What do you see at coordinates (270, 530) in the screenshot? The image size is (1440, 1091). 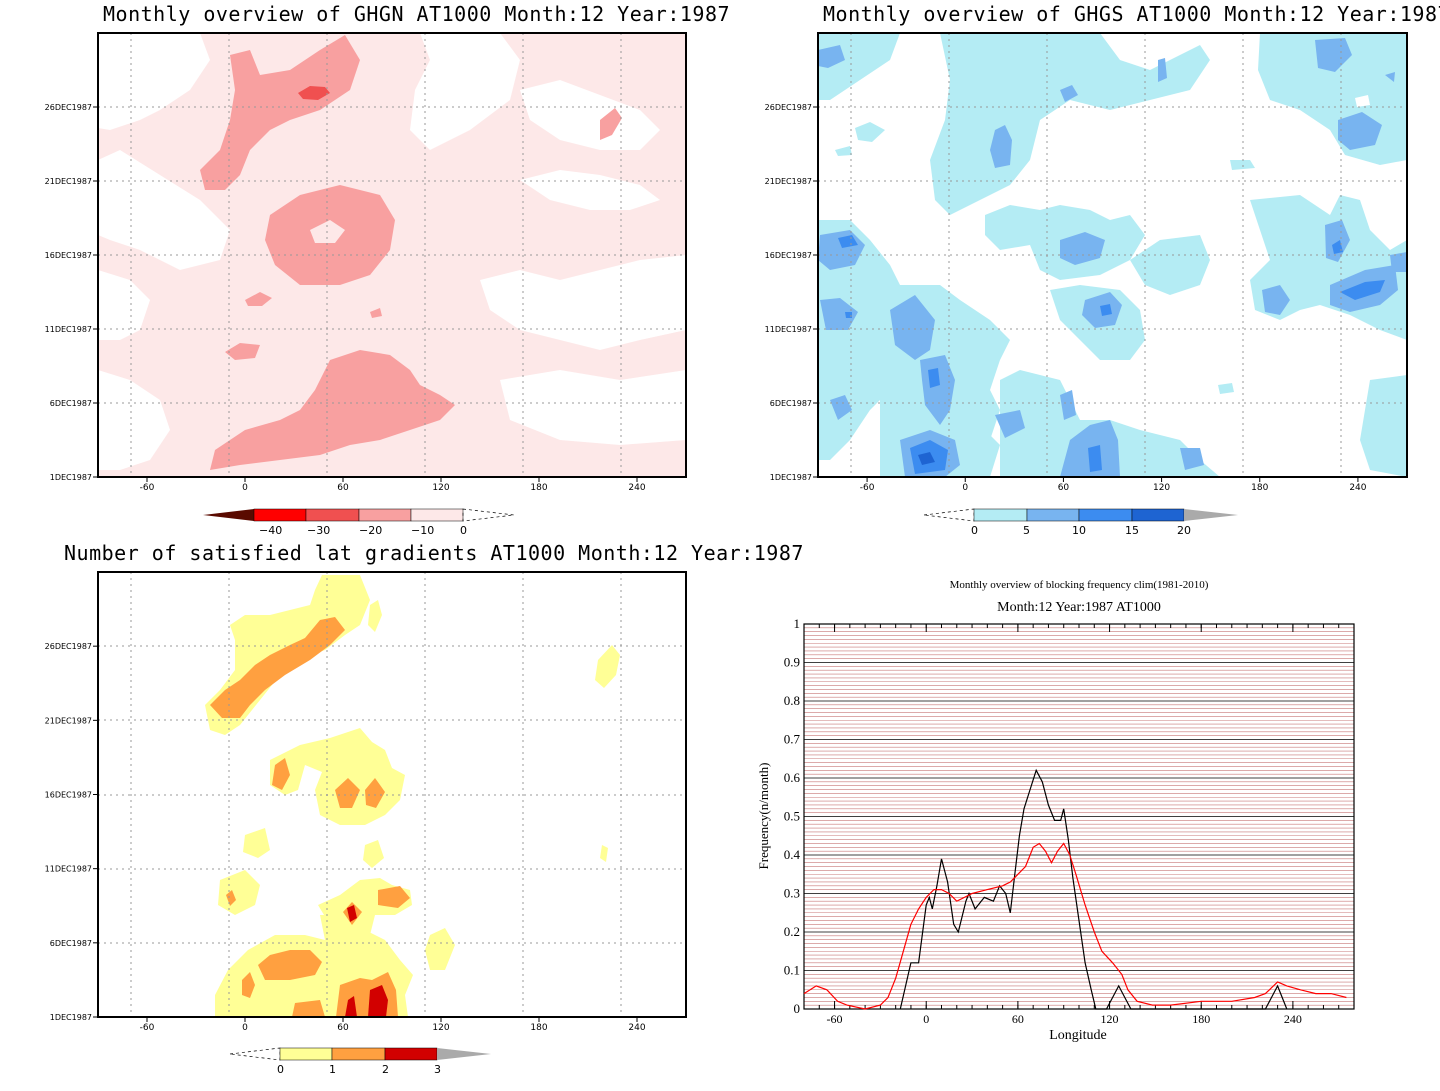 I see `ghgn-cbar-label: −40` at bounding box center [270, 530].